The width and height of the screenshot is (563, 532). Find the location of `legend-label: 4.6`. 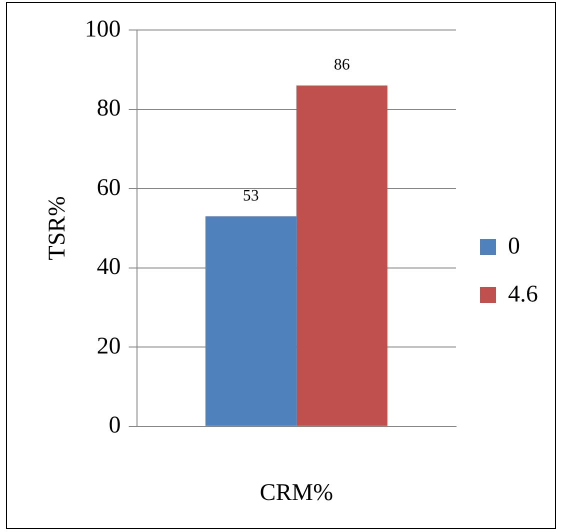

legend-label: 4.6 is located at coordinates (523, 294).